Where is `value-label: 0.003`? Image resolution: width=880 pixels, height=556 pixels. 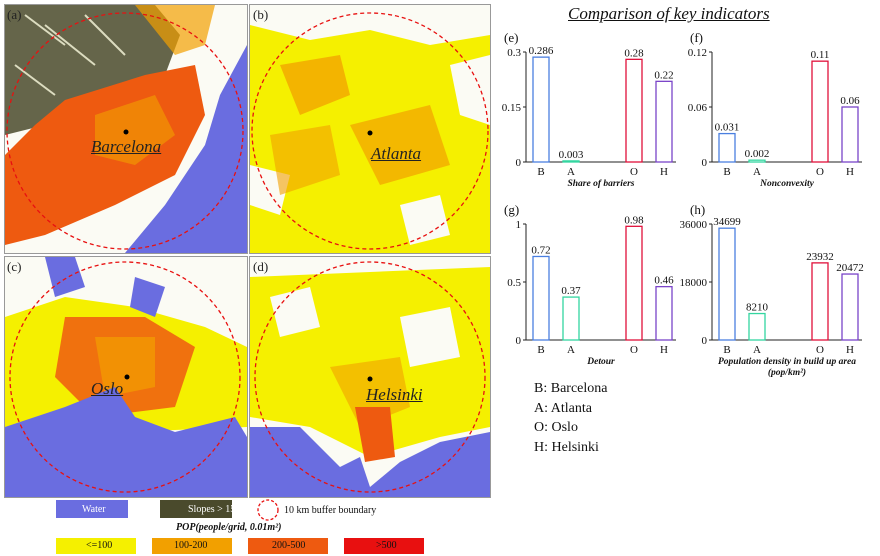 value-label: 0.003 is located at coordinates (571, 155).